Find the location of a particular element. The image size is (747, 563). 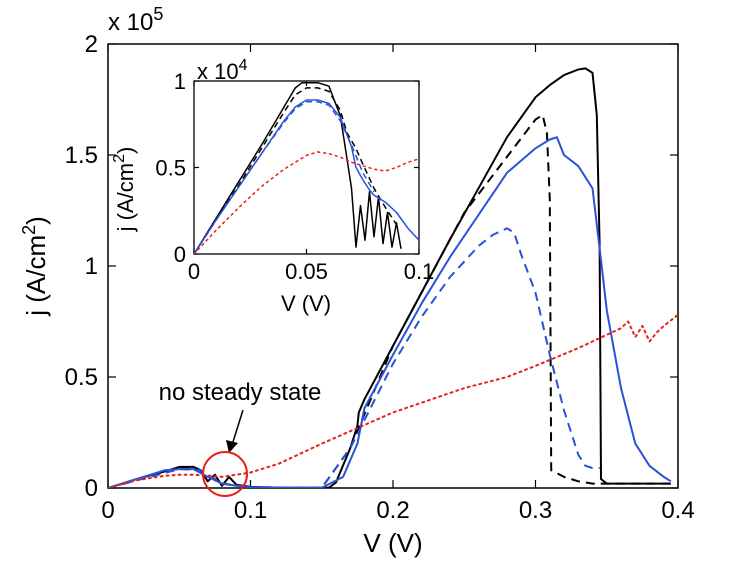

main-x-tick-label: 0.2 is located at coordinates (392, 510).